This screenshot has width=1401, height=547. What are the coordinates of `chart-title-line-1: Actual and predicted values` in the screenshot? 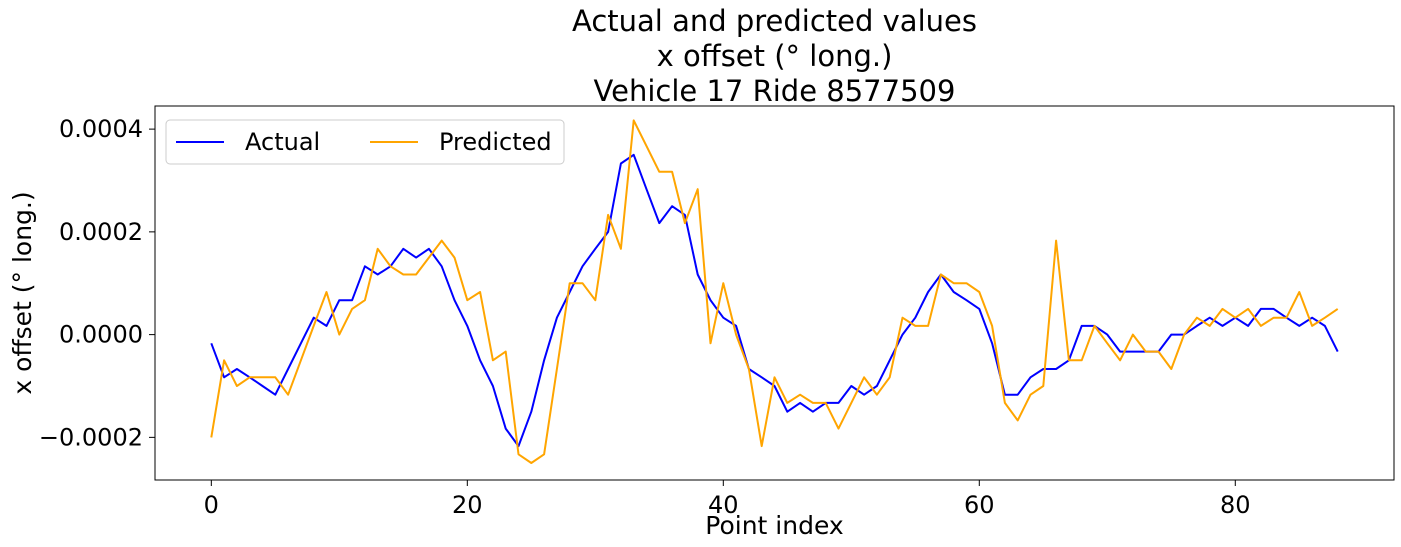 It's located at (774, 21).